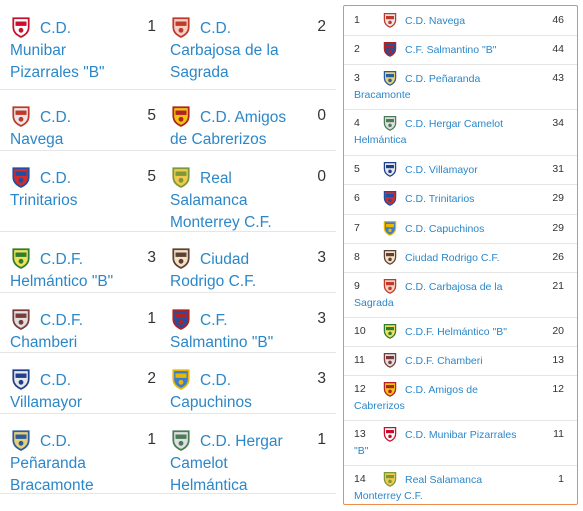  Describe the element at coordinates (390, 389) in the screenshot. I see `amigos-crest-icon` at that location.